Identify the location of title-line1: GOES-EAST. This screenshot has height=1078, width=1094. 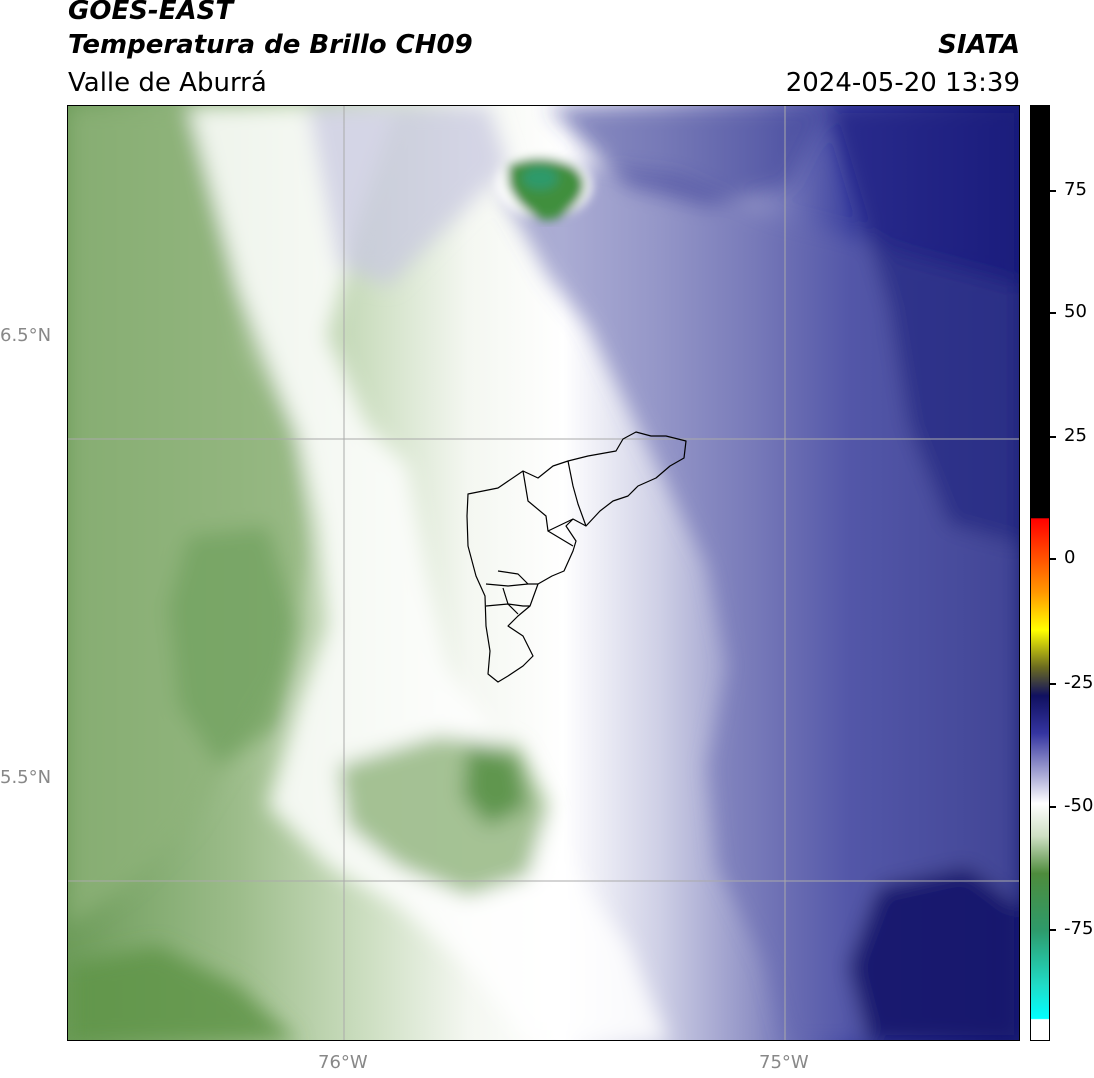
(151, 13).